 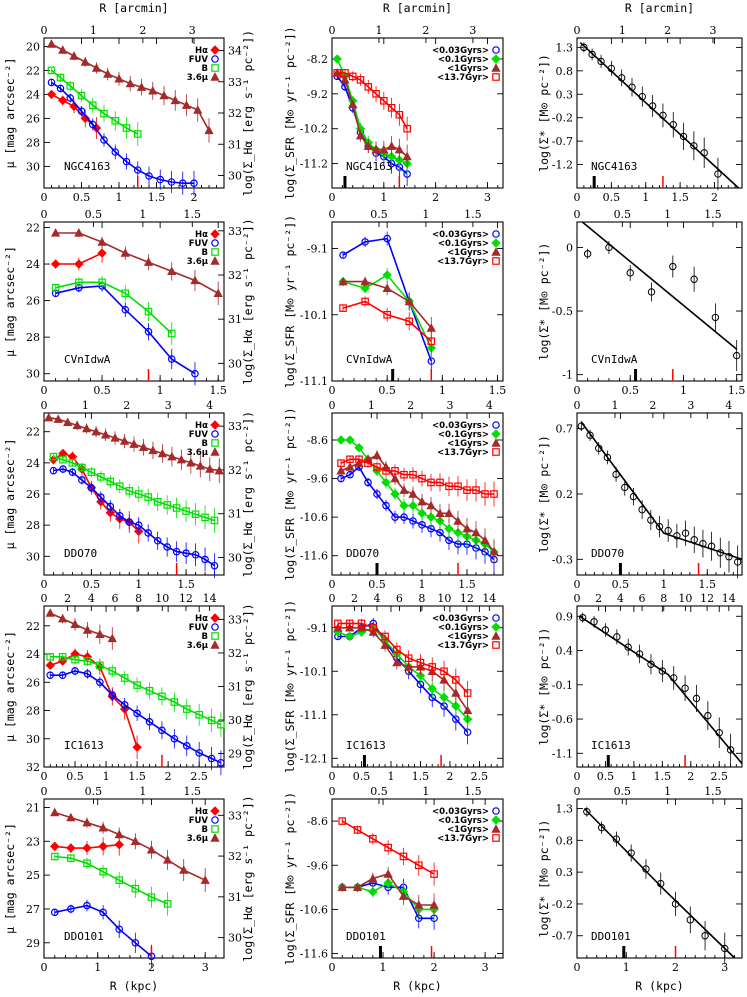 I want to click on y-tick-label: 24, so click(x=33, y=463).